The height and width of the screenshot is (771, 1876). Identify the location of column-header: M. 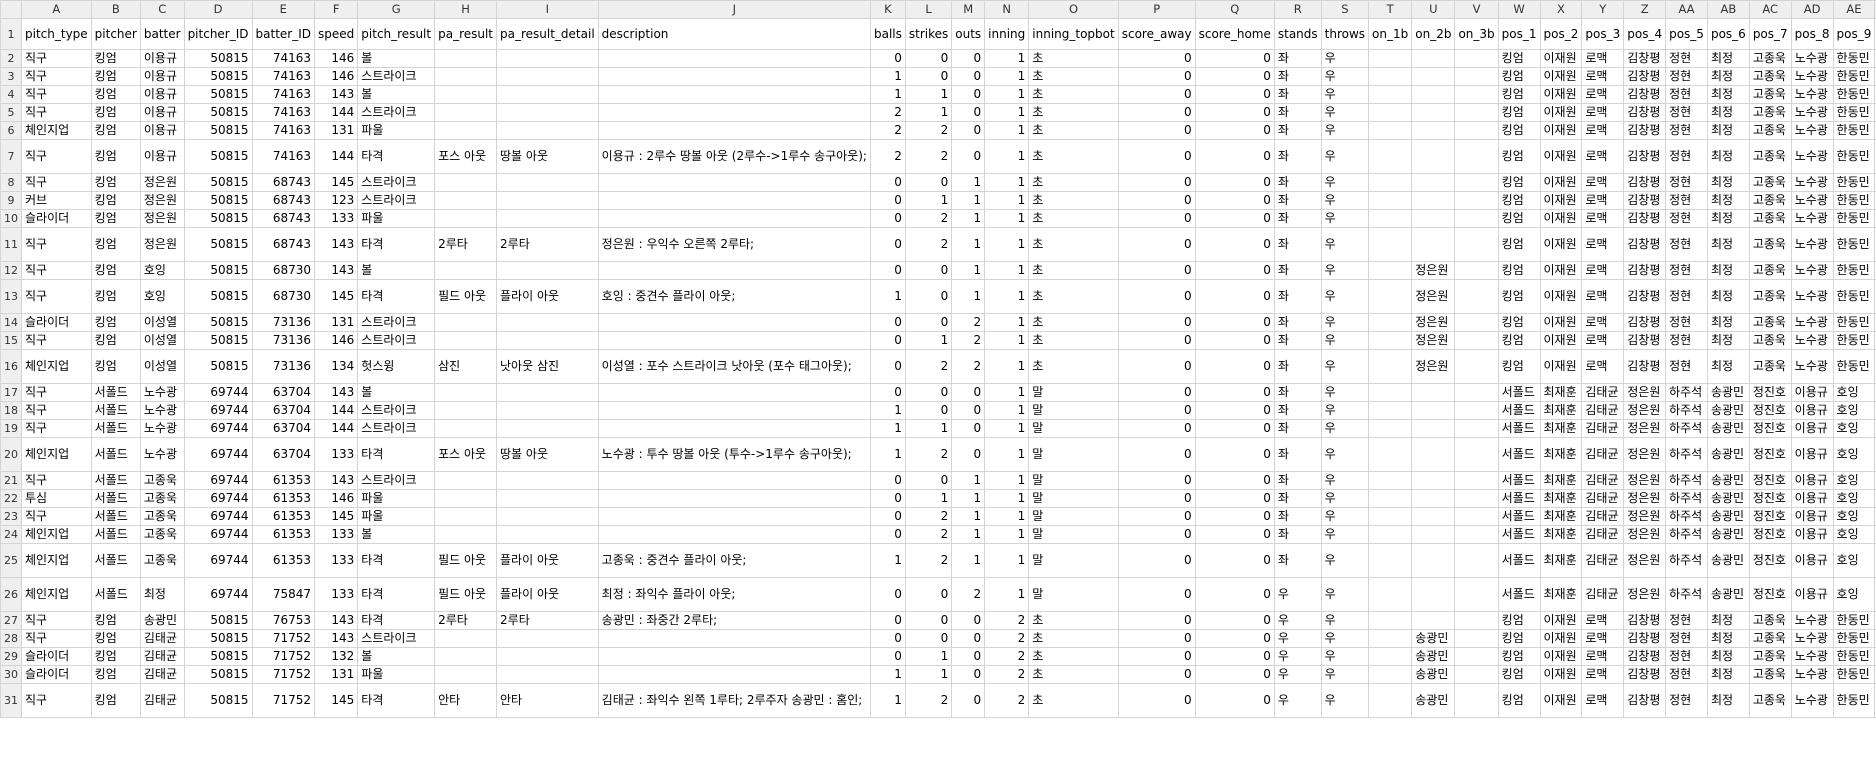
(968, 9).